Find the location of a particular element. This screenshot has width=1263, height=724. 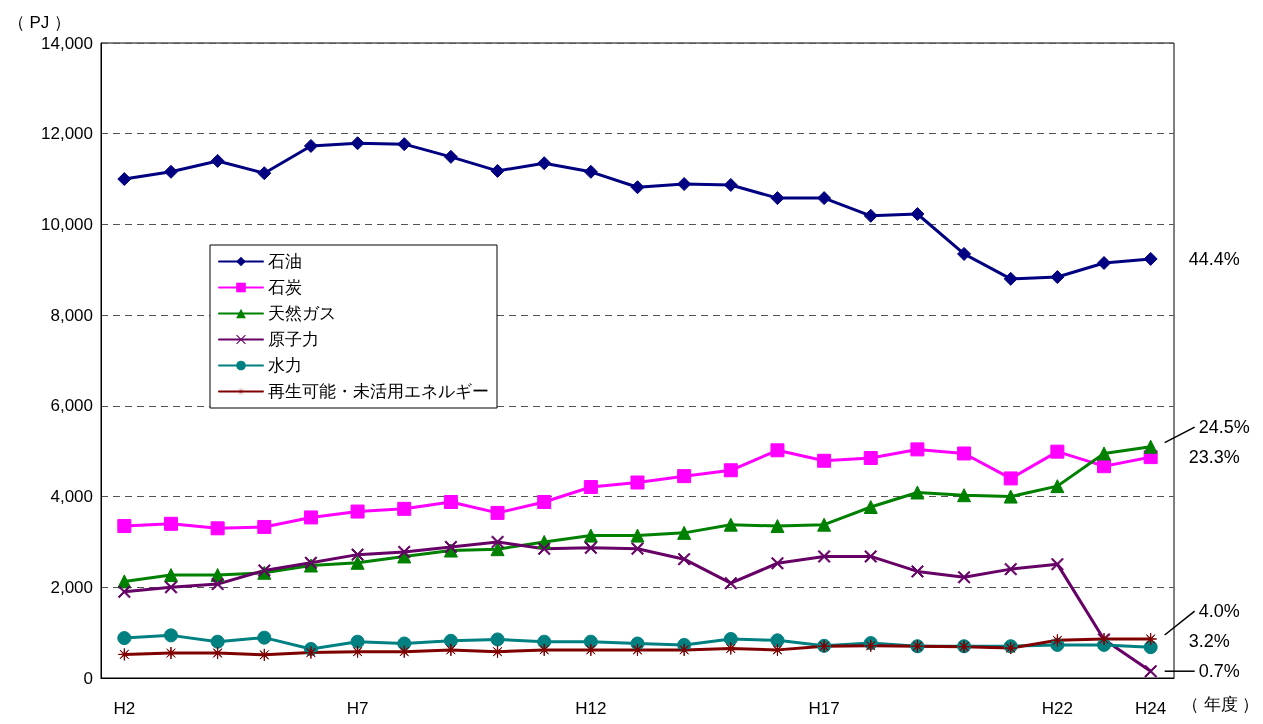

annotation: 23.3% is located at coordinates (1214, 457).